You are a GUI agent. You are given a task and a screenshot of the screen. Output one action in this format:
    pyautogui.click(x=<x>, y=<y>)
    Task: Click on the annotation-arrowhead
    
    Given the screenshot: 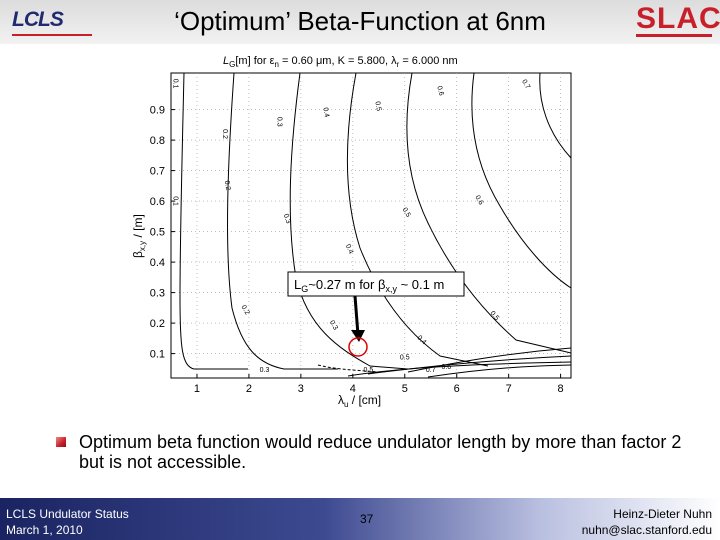 What is the action you would take?
    pyautogui.click(x=358, y=336)
    